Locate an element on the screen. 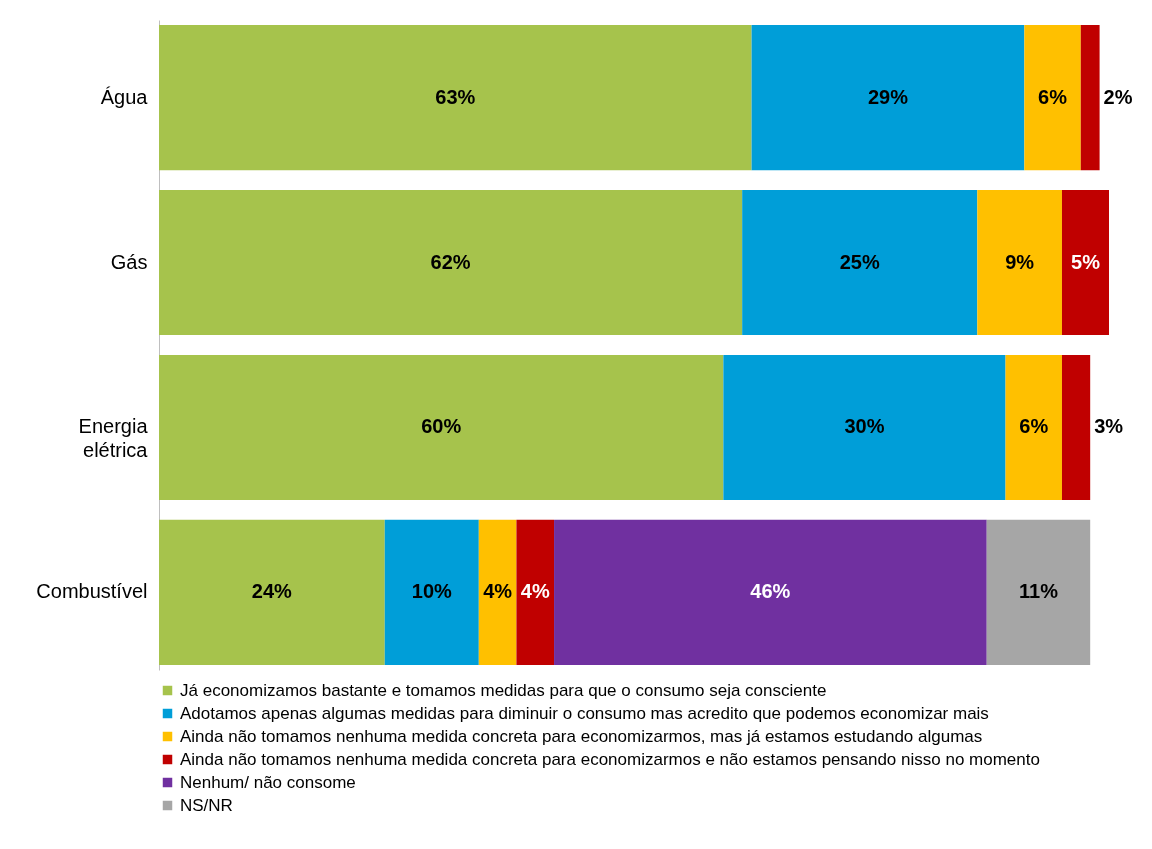 The image size is (1152, 849). legend-label: NS/NR is located at coordinates (206, 805).